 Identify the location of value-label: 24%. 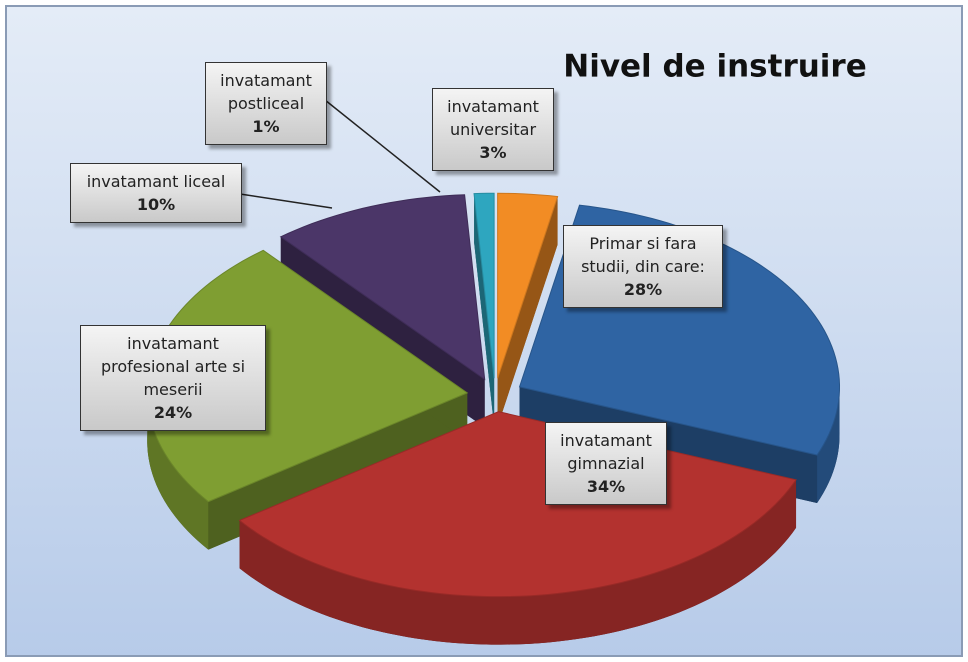
(173, 412).